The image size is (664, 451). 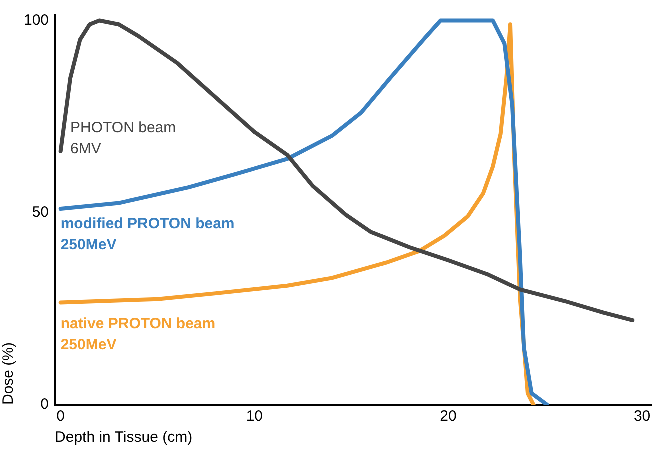 What do you see at coordinates (147, 235) in the screenshot?
I see `series-label: modified PROTON beam 250MeV` at bounding box center [147, 235].